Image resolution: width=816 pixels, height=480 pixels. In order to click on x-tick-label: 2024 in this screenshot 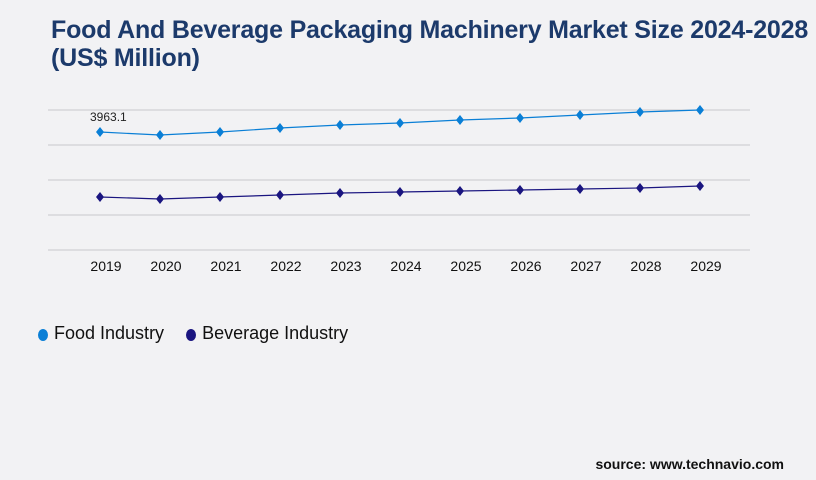, I will do `click(405, 266)`.